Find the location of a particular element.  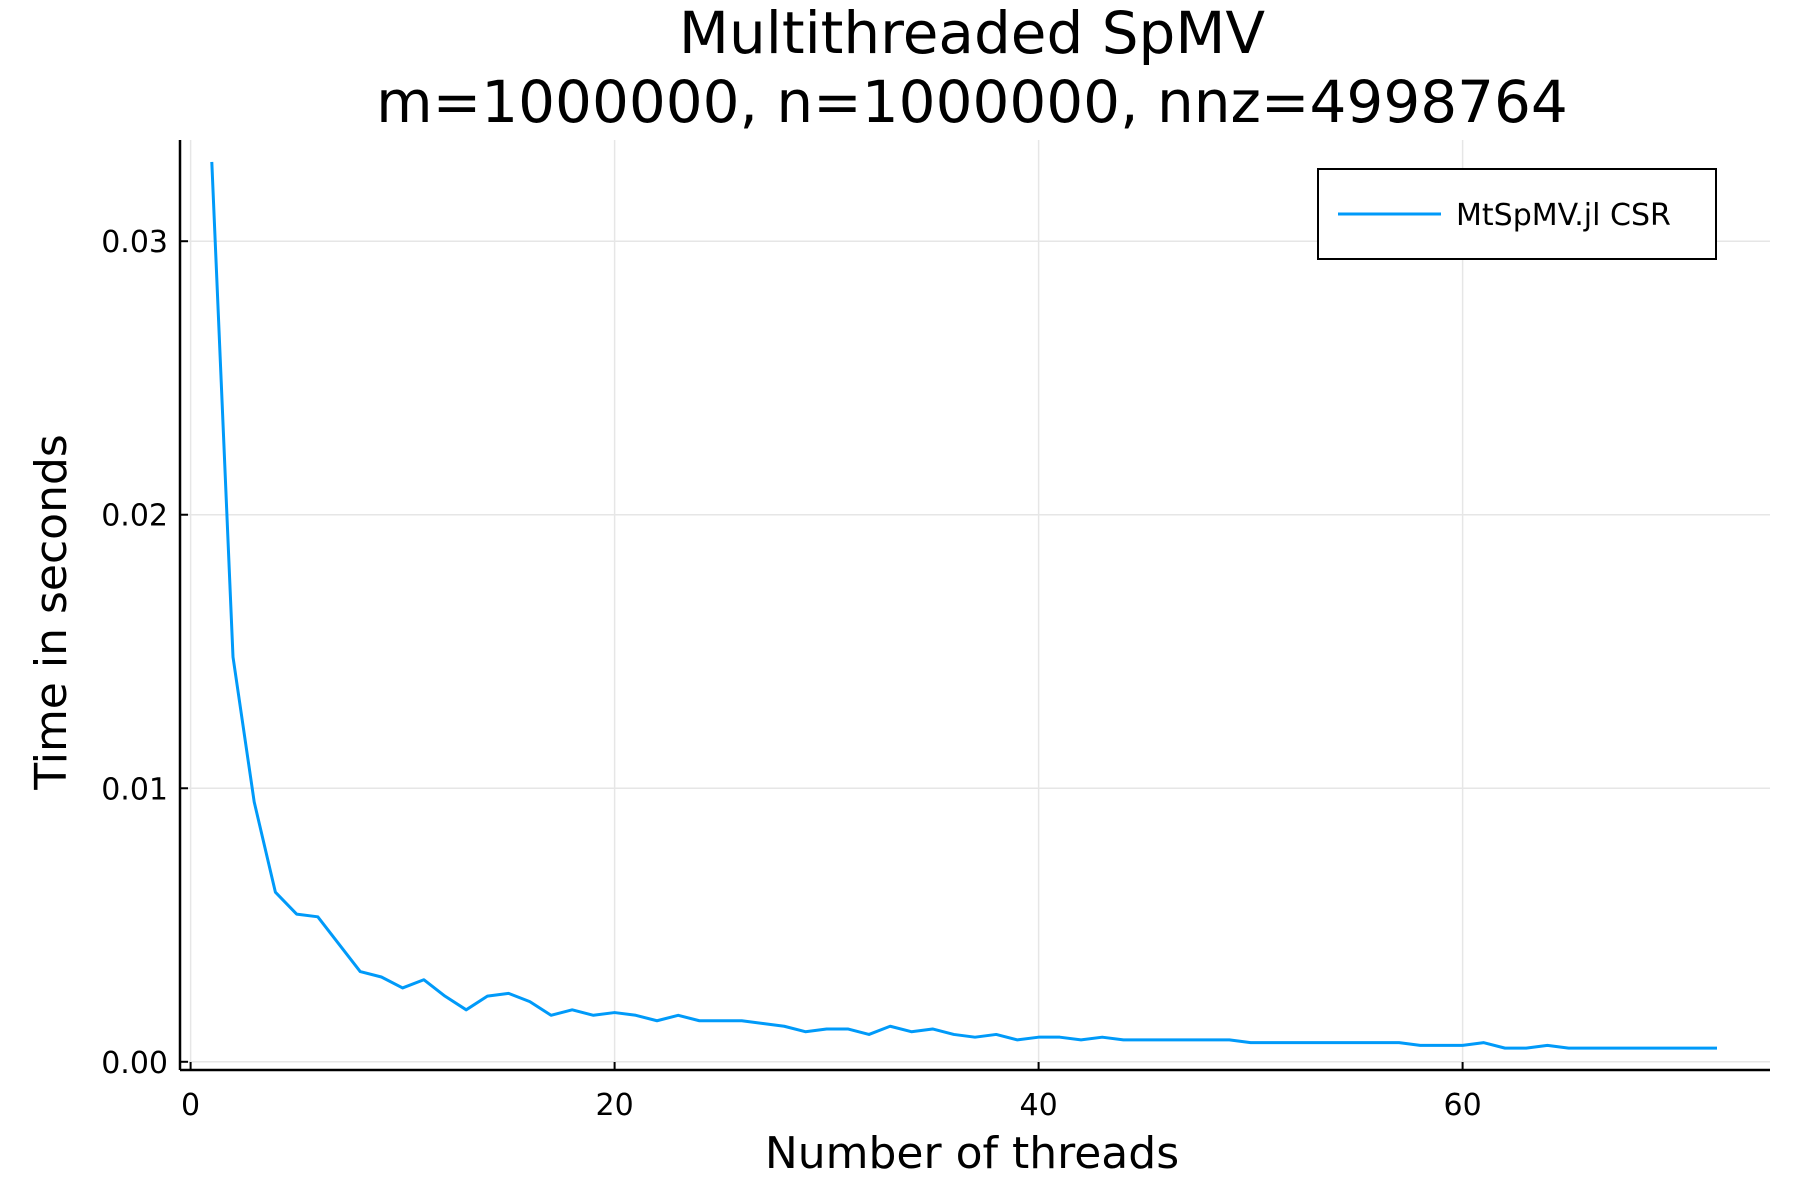

legend: MtSpMV.jl CSR is located at coordinates (1517, 214).